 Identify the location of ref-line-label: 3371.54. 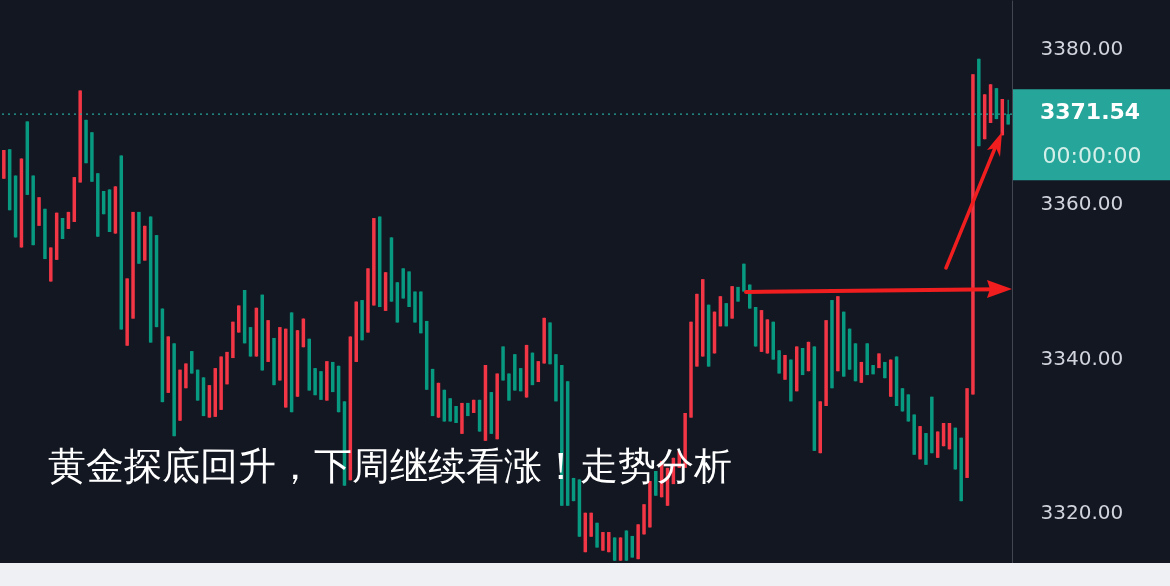
(1090, 112).